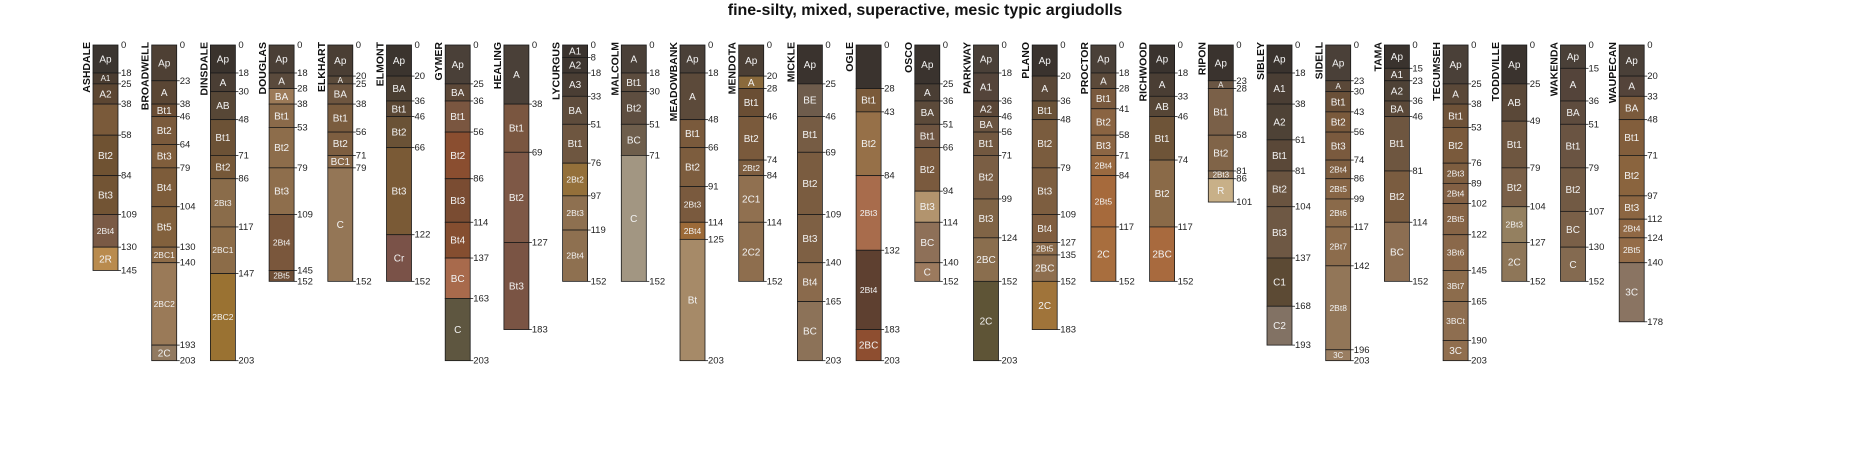  What do you see at coordinates (478, 101) in the screenshot?
I see `depth-label: 36` at bounding box center [478, 101].